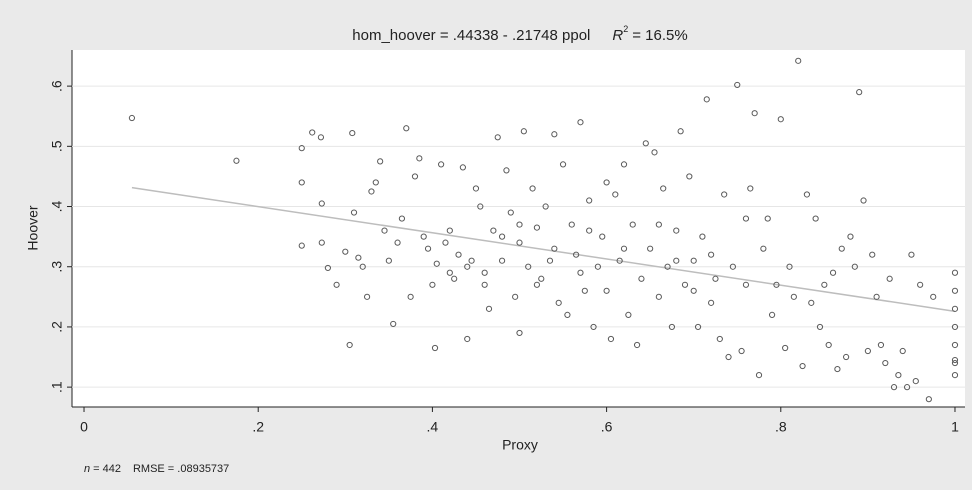 The height and width of the screenshot is (490, 972). What do you see at coordinates (781, 427) in the screenshot?
I see `x-tick-label: .8` at bounding box center [781, 427].